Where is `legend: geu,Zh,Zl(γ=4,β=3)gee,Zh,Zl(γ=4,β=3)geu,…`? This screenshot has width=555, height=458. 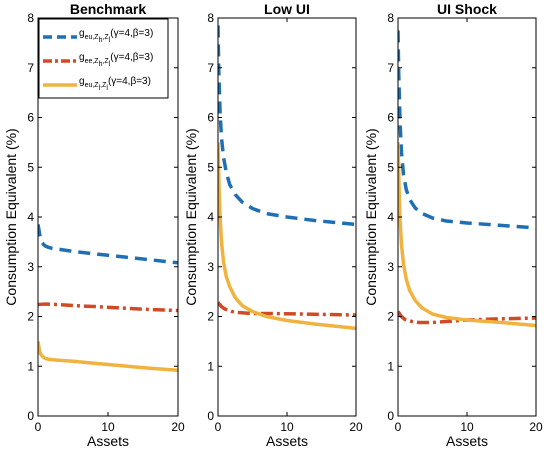
legend: geu,Zh,Zl(γ=4,β=3)gee,Zh,Zl(γ=4,β=3)geu,… is located at coordinates (103, 58).